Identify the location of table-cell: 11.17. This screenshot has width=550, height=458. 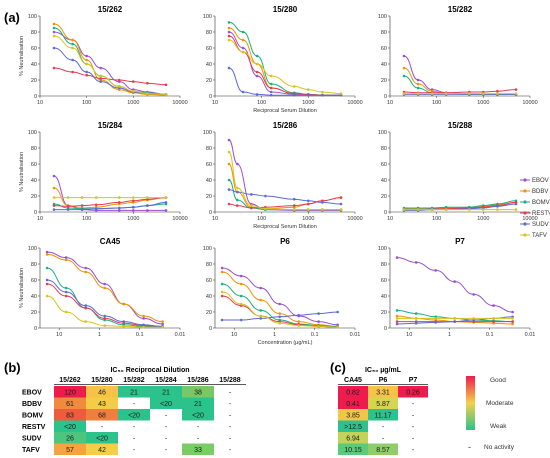
(383, 416).